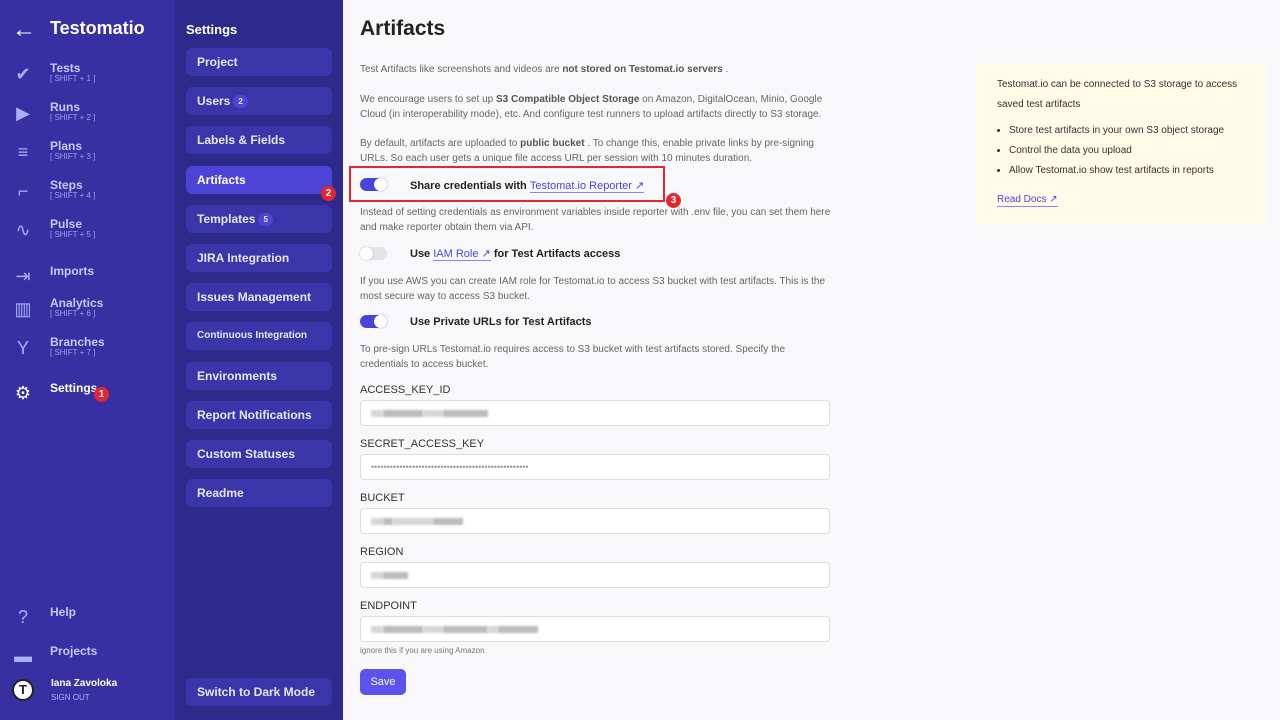 The image size is (1280, 720). I want to click on gear-icon: ⚙, so click(23, 393).